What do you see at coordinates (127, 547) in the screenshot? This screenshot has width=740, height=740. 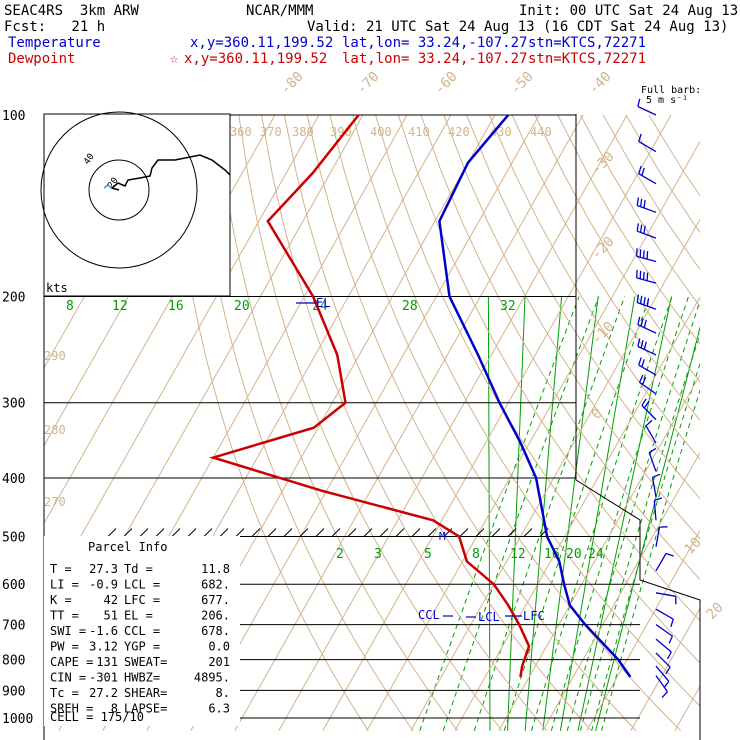 I see `parcel-info-title: Parcel Info` at bounding box center [127, 547].